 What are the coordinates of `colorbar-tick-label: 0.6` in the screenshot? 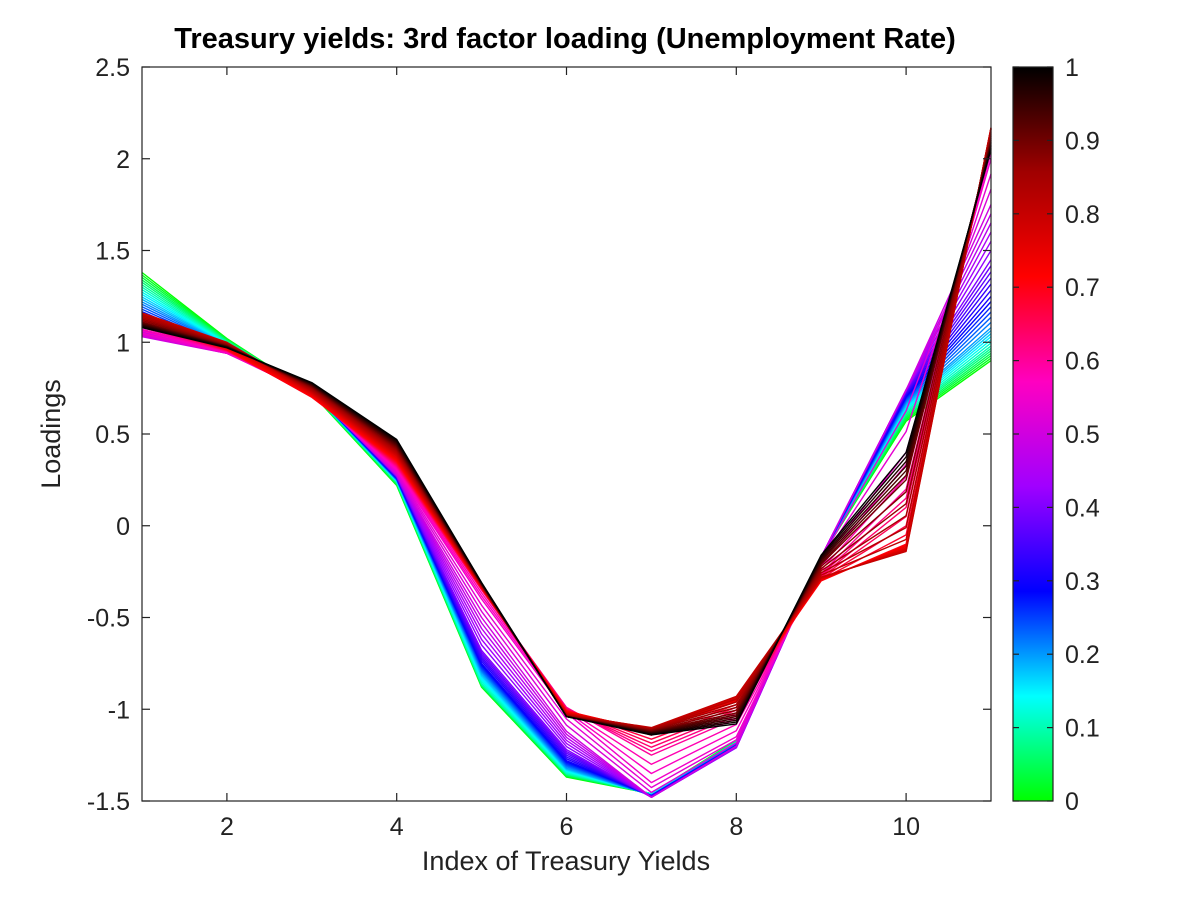 It's located at (1082, 362).